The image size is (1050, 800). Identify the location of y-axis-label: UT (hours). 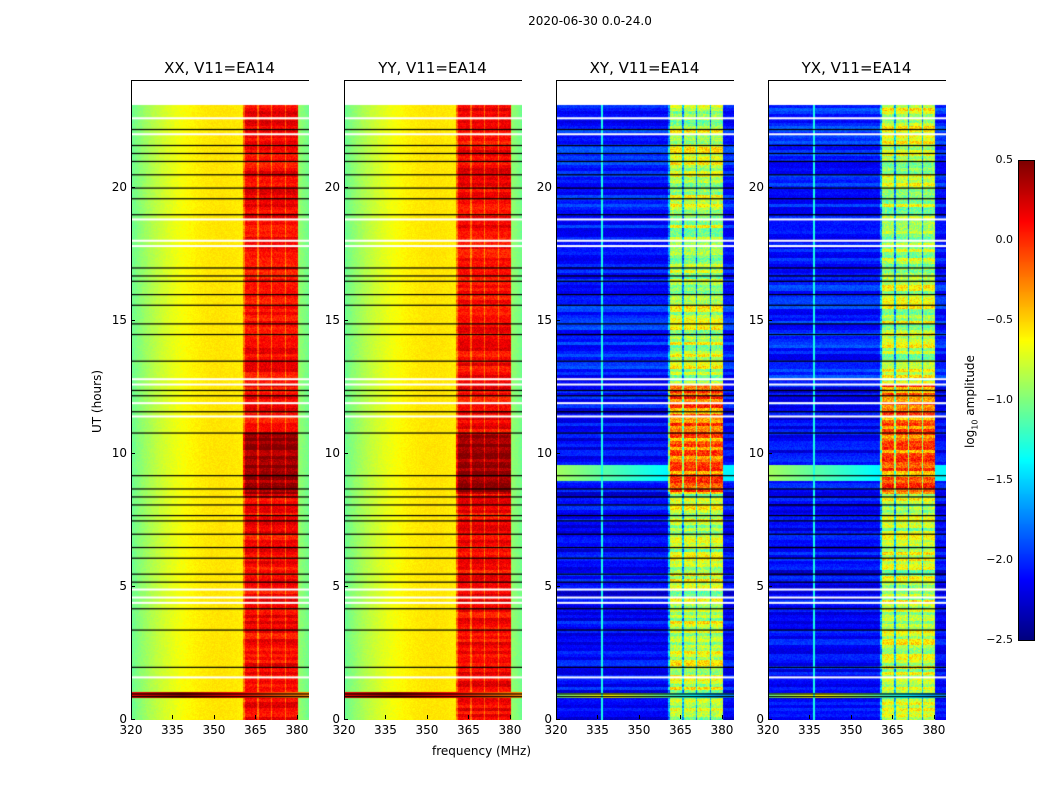
(97, 401).